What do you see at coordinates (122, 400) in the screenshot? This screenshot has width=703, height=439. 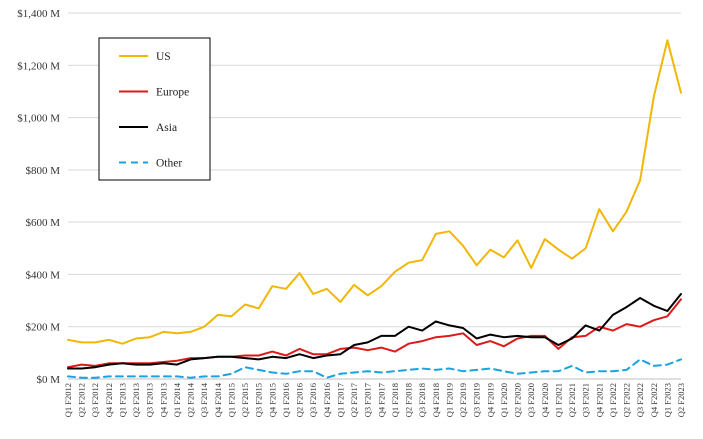 I see `x-tick-label: Q1 F2013` at bounding box center [122, 400].